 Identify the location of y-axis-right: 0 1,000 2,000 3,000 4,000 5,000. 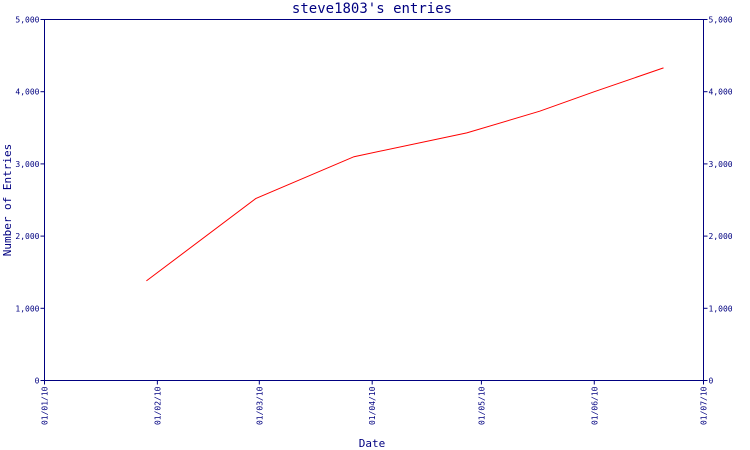
(718, 201).